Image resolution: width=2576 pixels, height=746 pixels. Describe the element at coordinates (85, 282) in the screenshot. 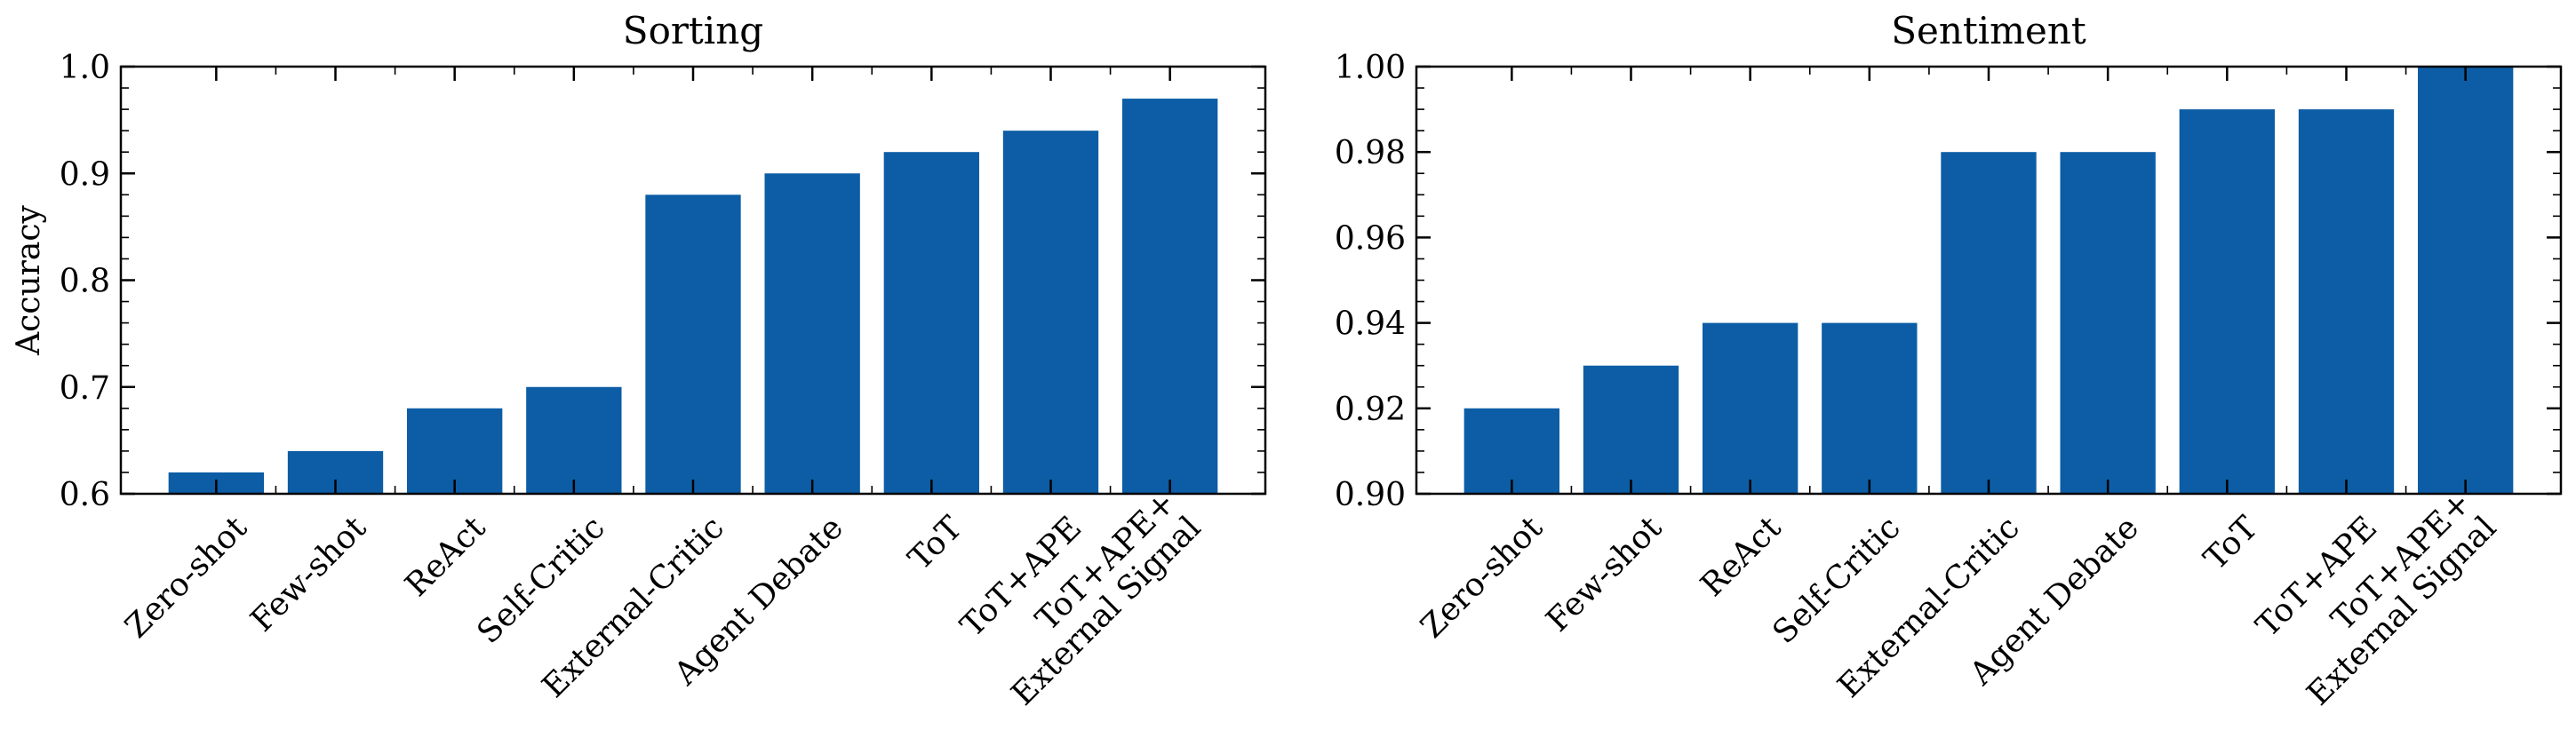

I see `y-tick-label: 0.8` at that location.